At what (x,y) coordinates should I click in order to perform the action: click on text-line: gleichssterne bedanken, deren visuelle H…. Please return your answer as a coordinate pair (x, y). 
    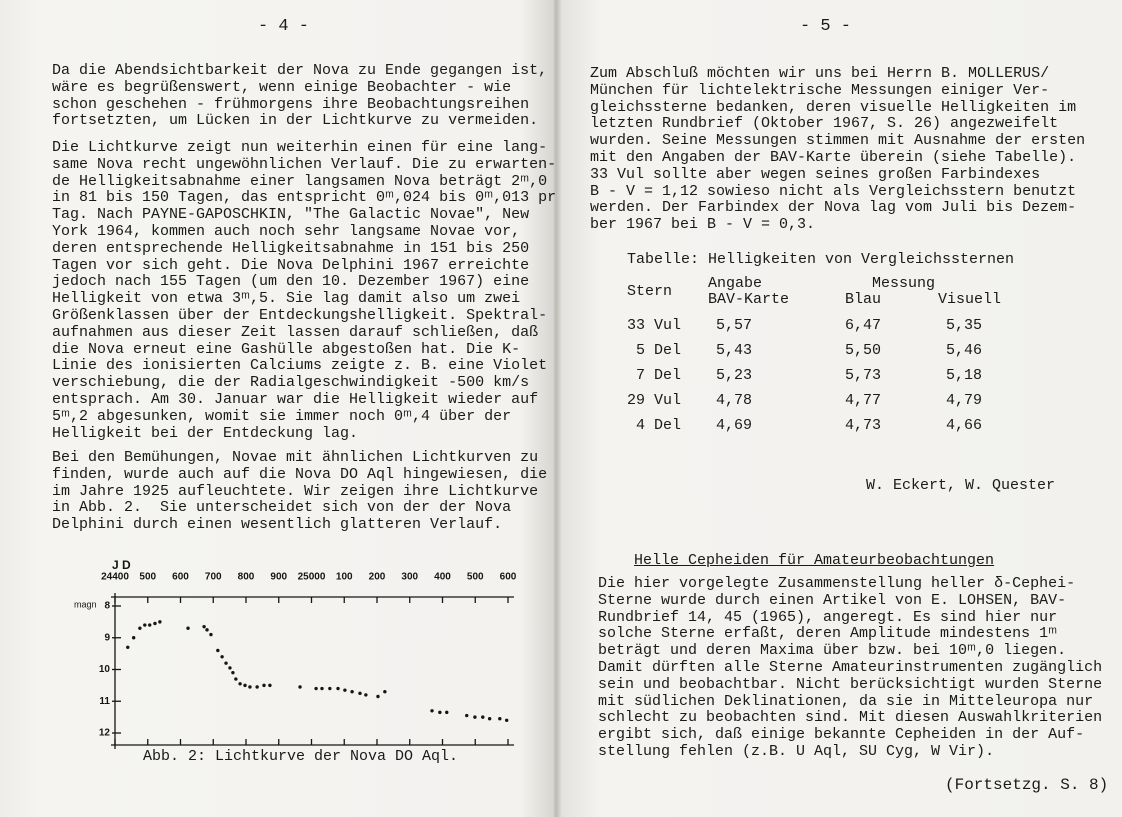
    Looking at the image, I should click on (833, 107).